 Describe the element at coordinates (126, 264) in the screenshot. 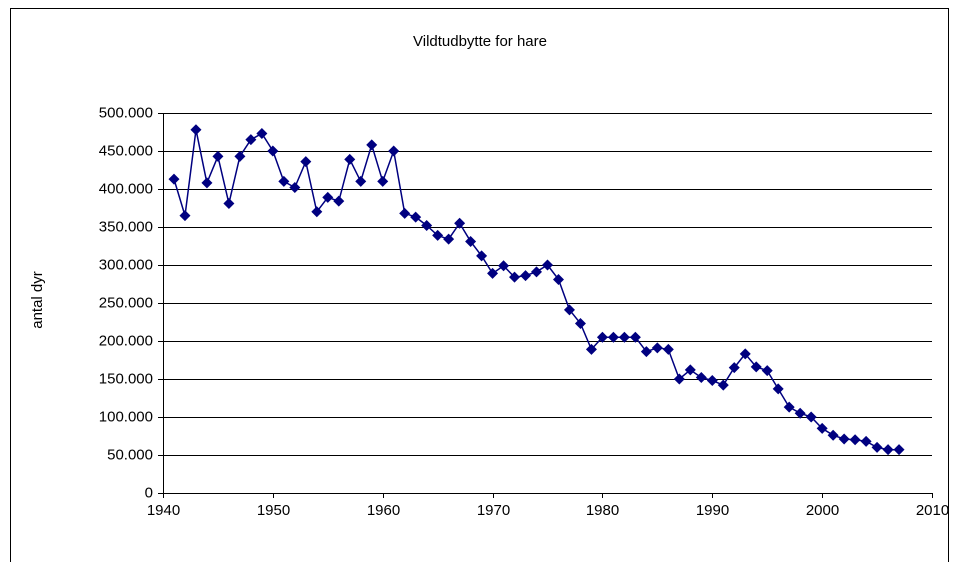

I see `y-tick-label: 300.000` at that location.